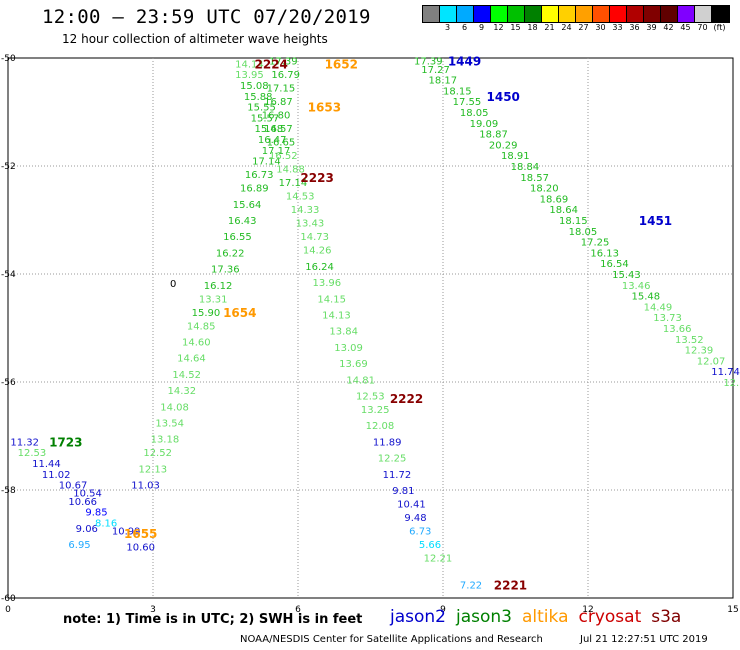 This screenshot has width=740, height=650. Describe the element at coordinates (201, 326) in the screenshot. I see `wave-height-value: 14.85` at that location.